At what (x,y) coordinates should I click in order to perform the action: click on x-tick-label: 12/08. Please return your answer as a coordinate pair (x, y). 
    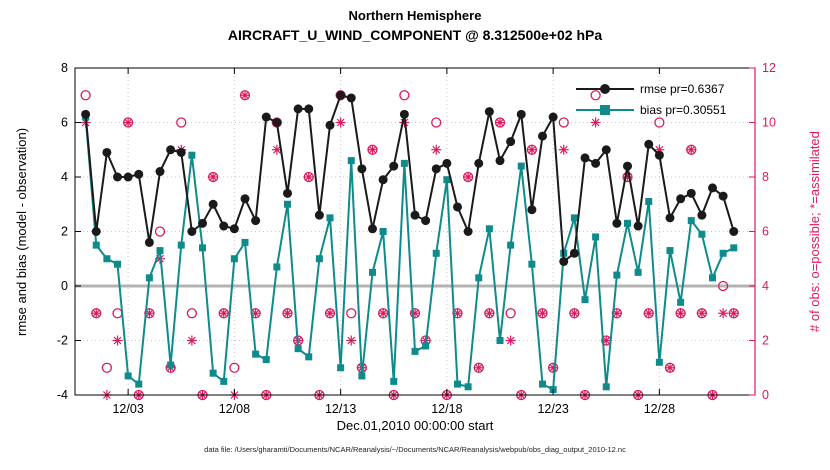
    Looking at the image, I should click on (234, 409).